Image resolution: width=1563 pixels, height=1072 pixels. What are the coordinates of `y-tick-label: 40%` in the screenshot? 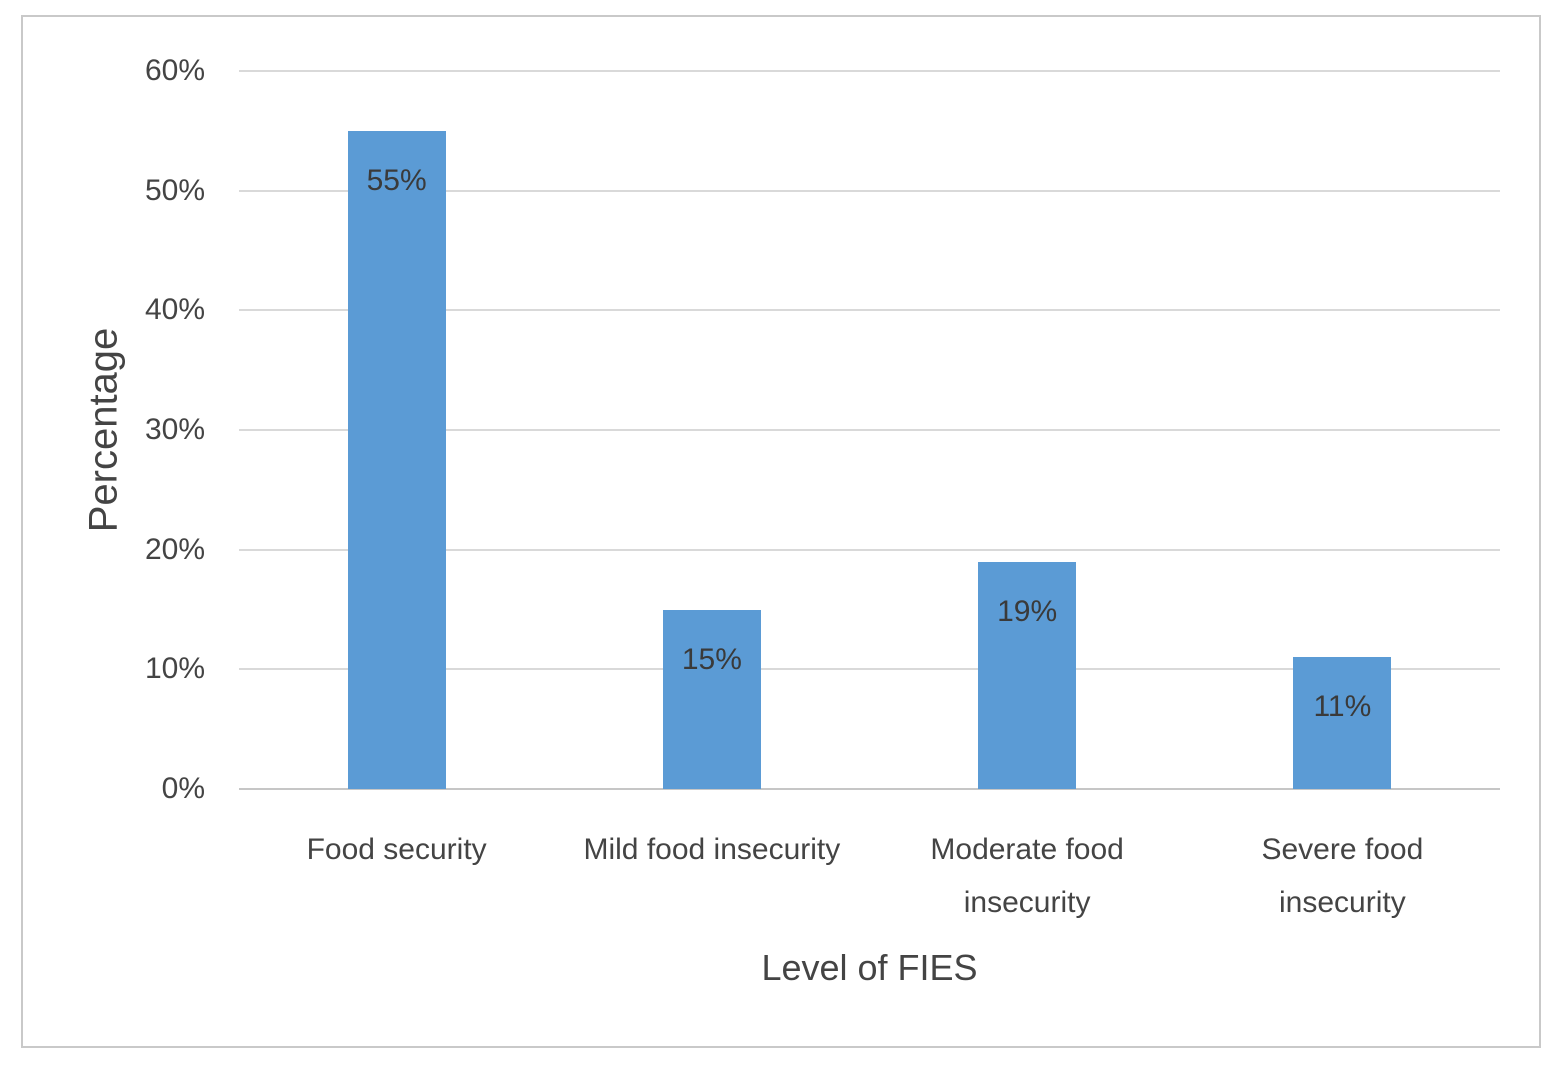 It's located at (174, 310).